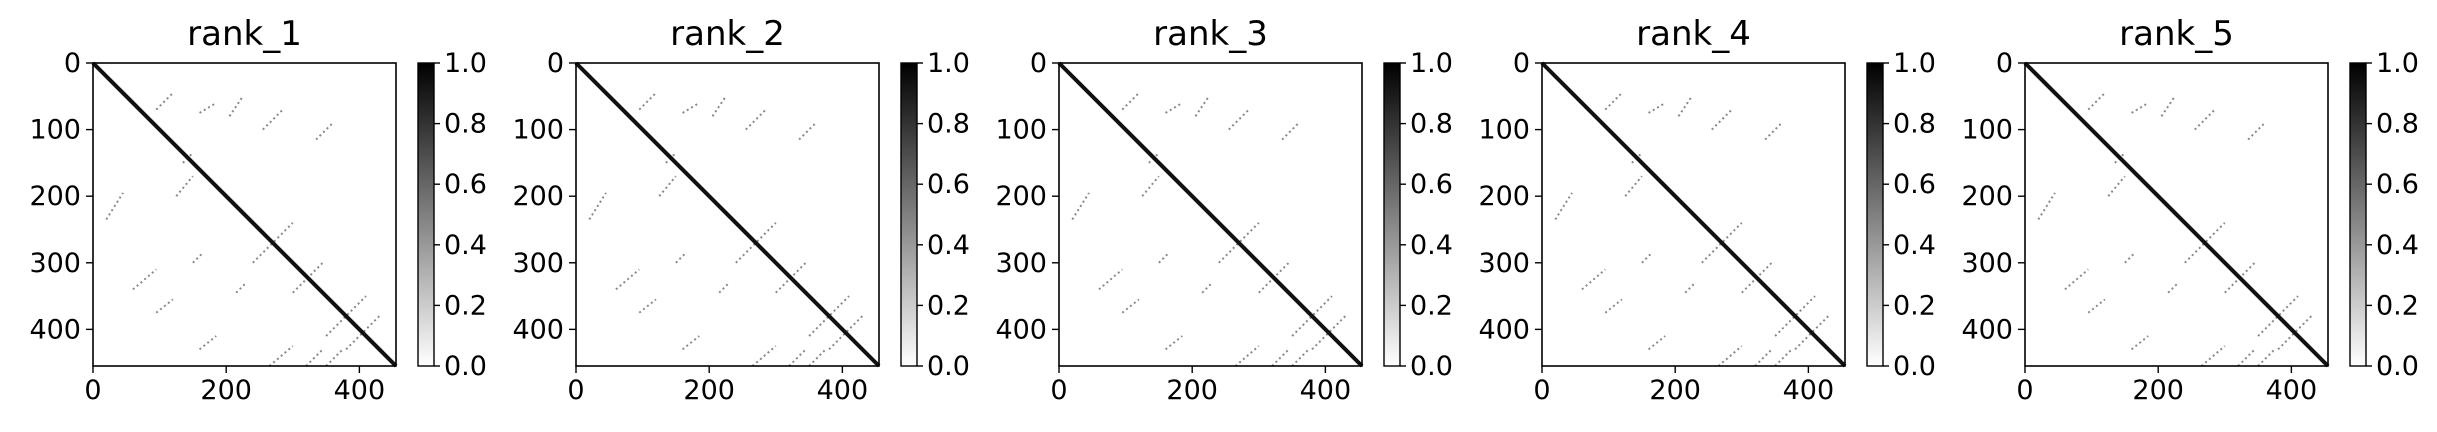  What do you see at coordinates (1693, 34) in the screenshot?
I see `panel-title: rank_4` at bounding box center [1693, 34].